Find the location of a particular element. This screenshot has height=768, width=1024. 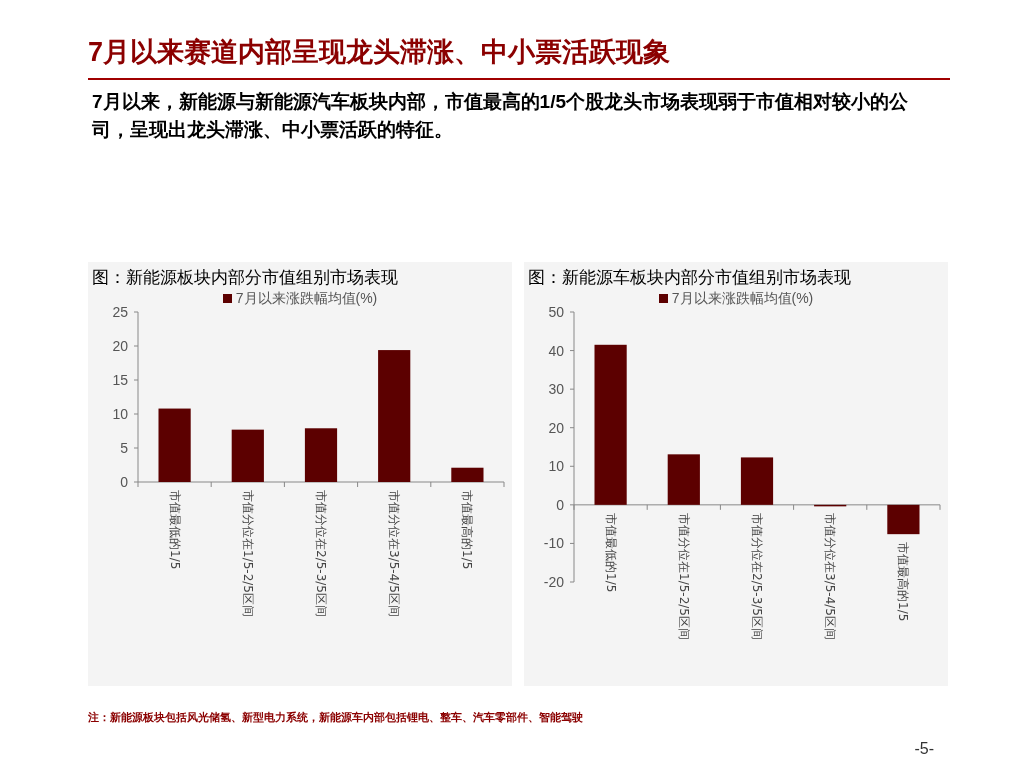

chart-title: 图：新能源车板块内部分市值组别市场表现 is located at coordinates (689, 278).